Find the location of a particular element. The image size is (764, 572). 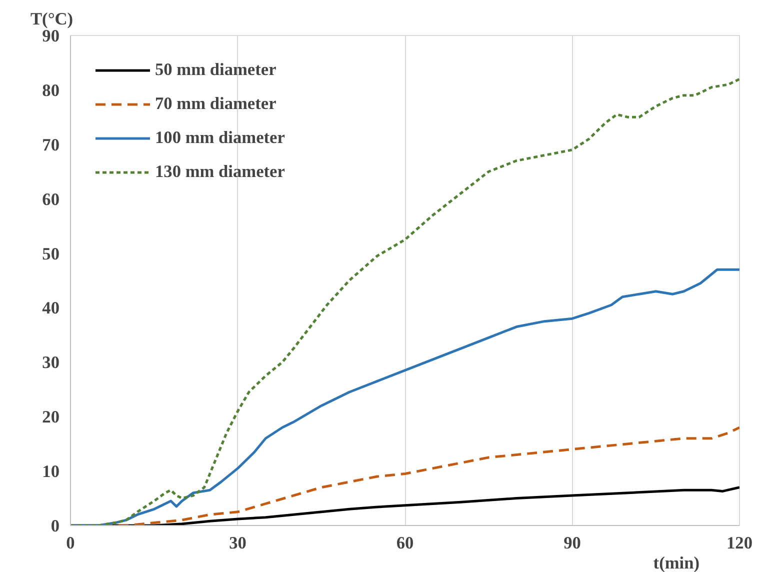

y-tick-label: 30 is located at coordinates (51, 362).